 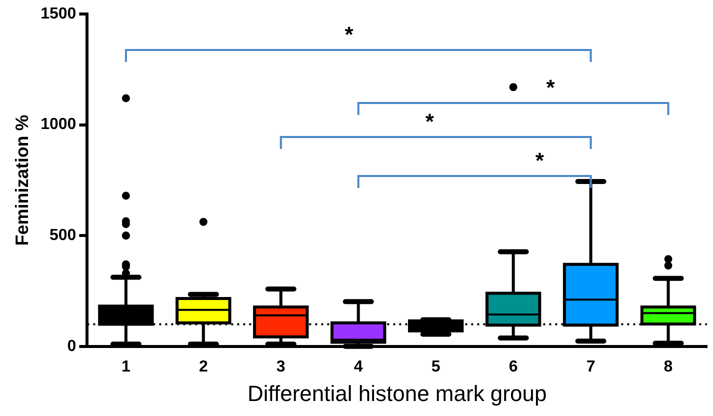 I want to click on x-tick-label: 6, so click(x=513, y=367).